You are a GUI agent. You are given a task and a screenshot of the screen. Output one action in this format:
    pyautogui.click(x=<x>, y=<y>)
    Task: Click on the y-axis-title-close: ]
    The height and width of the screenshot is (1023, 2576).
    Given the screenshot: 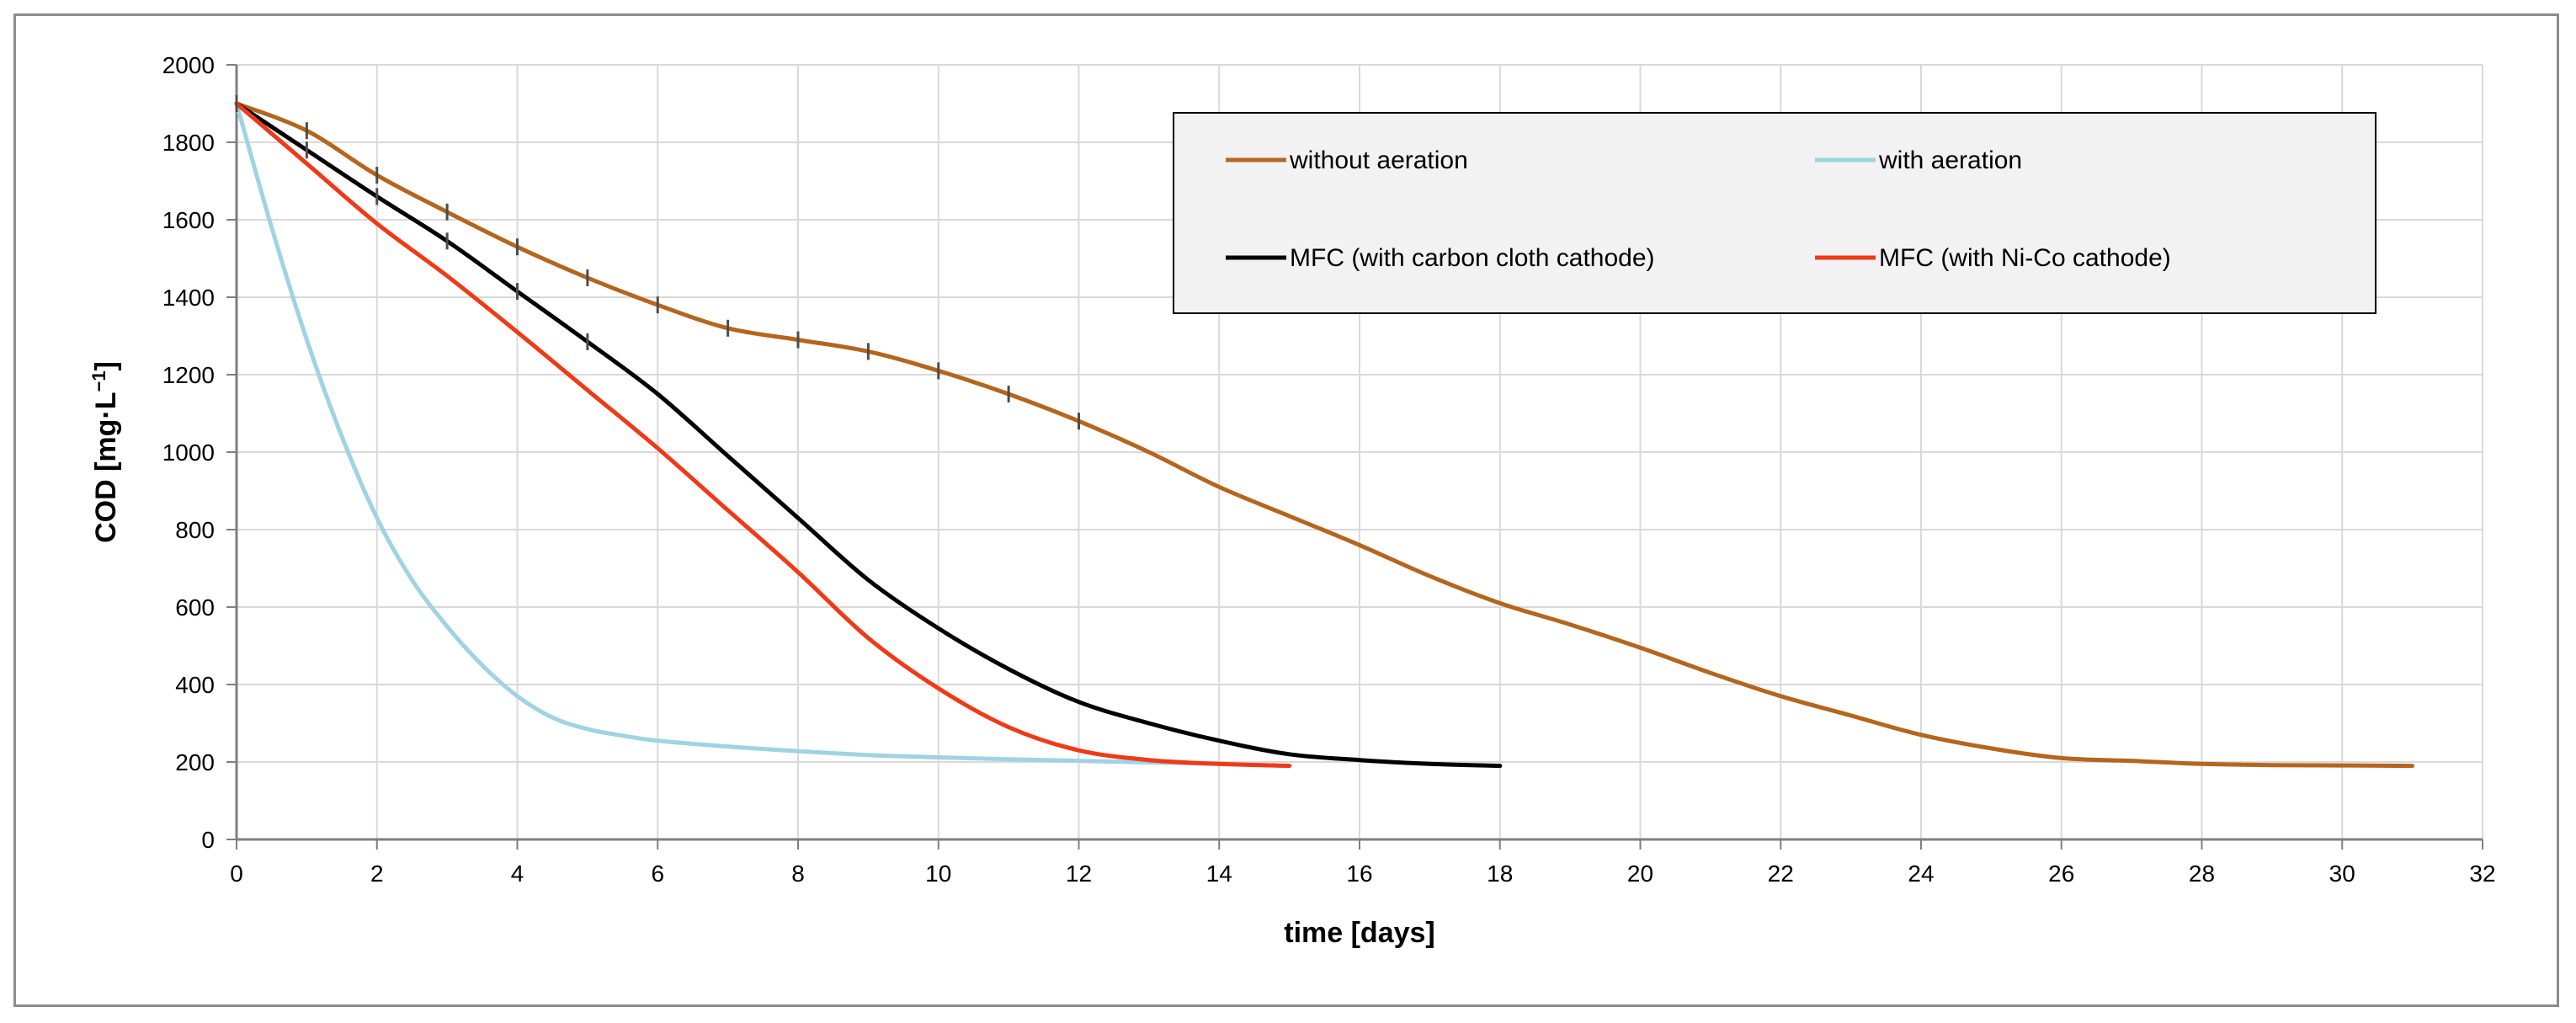 What is the action you would take?
    pyautogui.click(x=106, y=366)
    